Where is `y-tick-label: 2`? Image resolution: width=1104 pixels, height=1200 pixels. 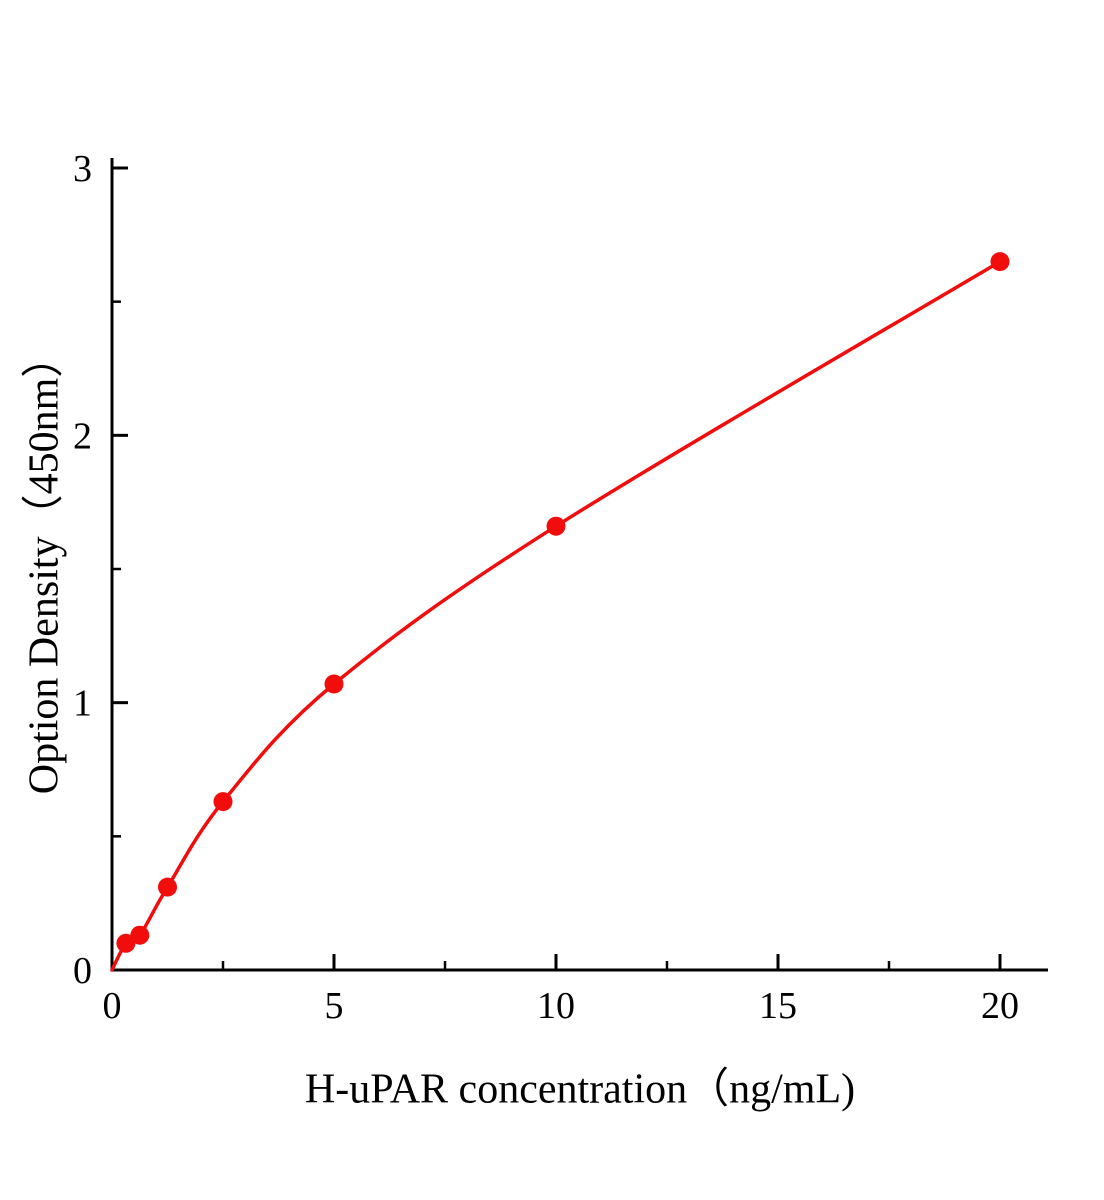 y-tick-label: 2 is located at coordinates (82, 436).